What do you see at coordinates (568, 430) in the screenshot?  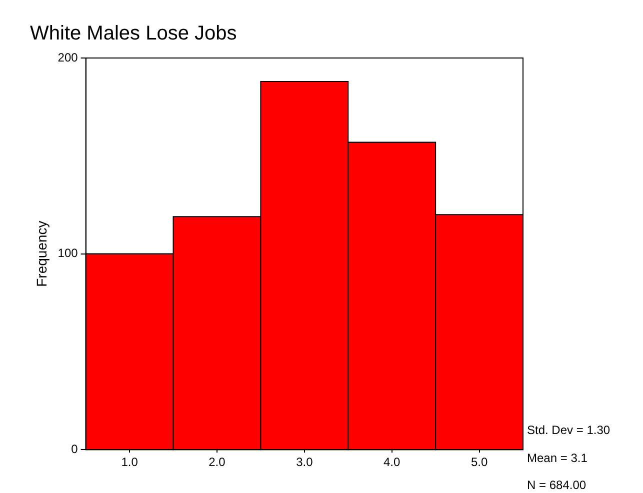 I see `text: Std. Dev = 1.30` at bounding box center [568, 430].